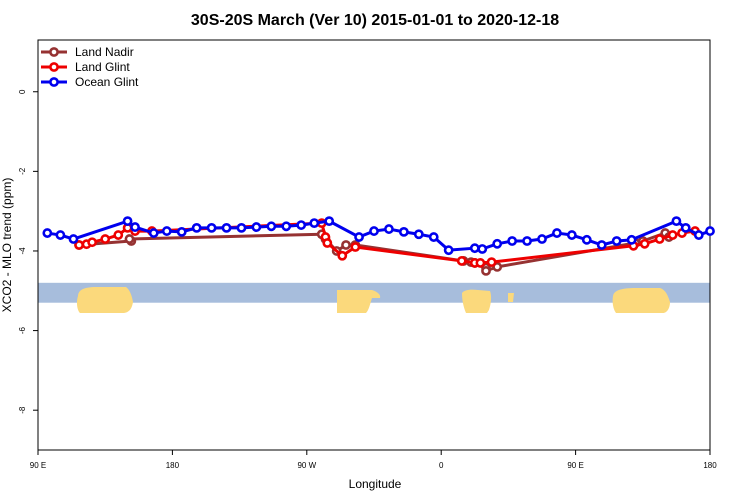  What do you see at coordinates (306, 465) in the screenshot?
I see `x-tick-label: 90 W` at bounding box center [306, 465].